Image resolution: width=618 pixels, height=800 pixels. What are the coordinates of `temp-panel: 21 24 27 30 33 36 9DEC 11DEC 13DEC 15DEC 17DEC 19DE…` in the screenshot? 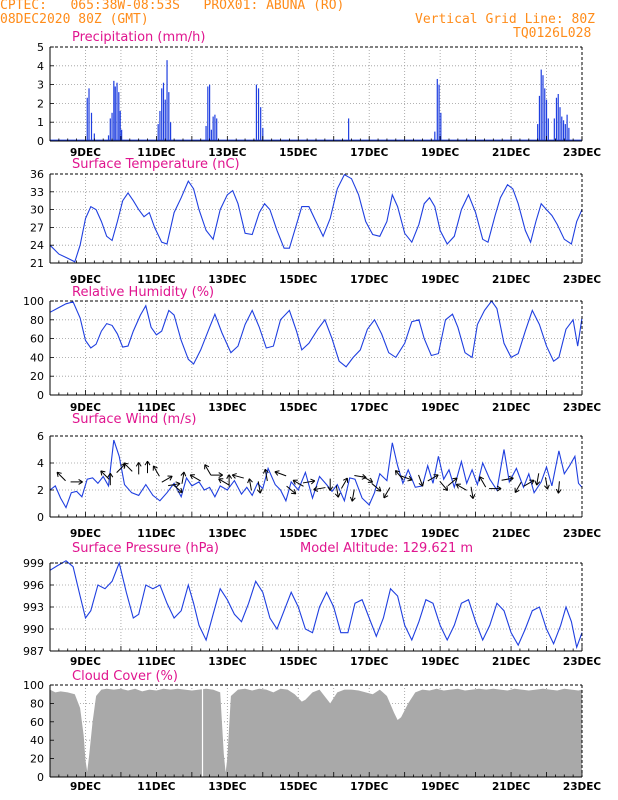 It's located at (315, 221).